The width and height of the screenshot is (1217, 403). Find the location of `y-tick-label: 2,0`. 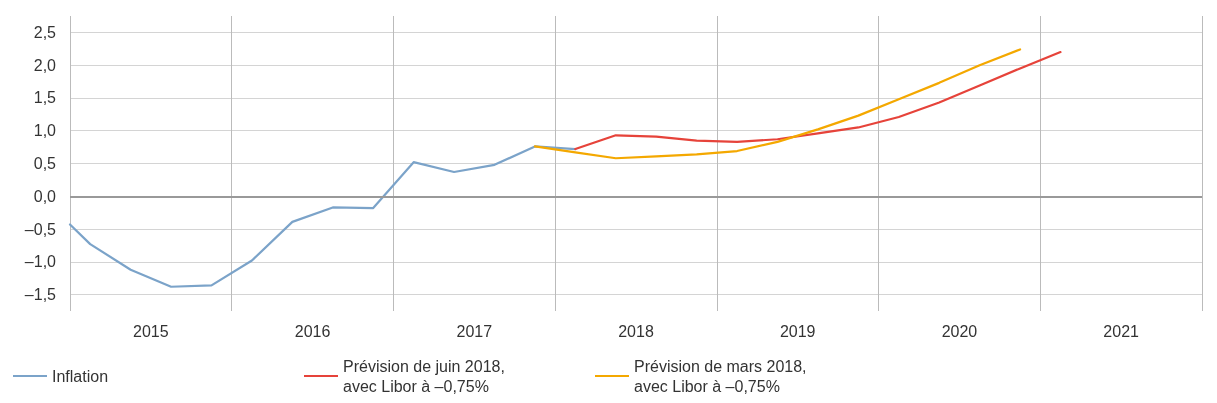

y-tick-label: 2,0 is located at coordinates (45, 65).